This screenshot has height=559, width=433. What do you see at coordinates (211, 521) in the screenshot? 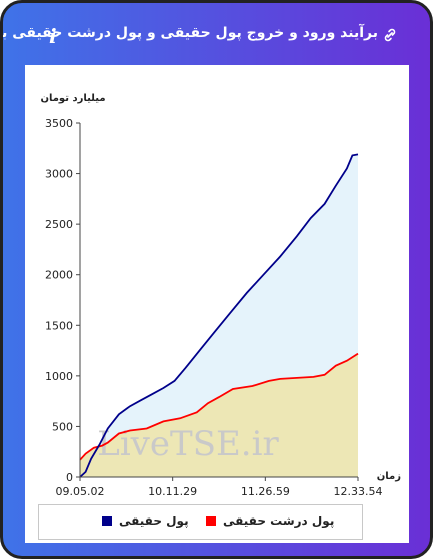
I see `legend-swatch-big-real-money` at bounding box center [211, 521].